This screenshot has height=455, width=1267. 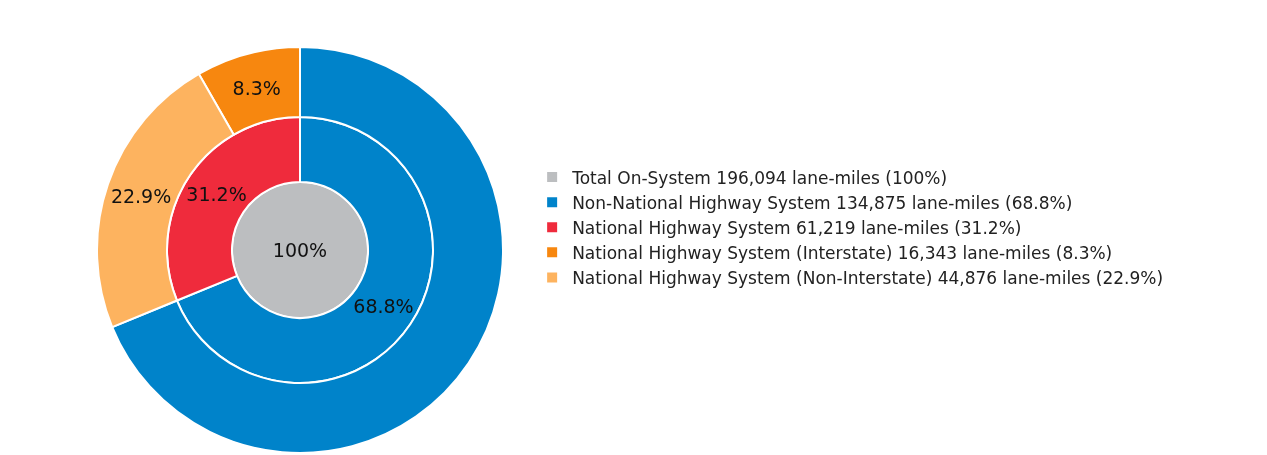 I want to click on data-label: 100%, so click(x=300, y=250).